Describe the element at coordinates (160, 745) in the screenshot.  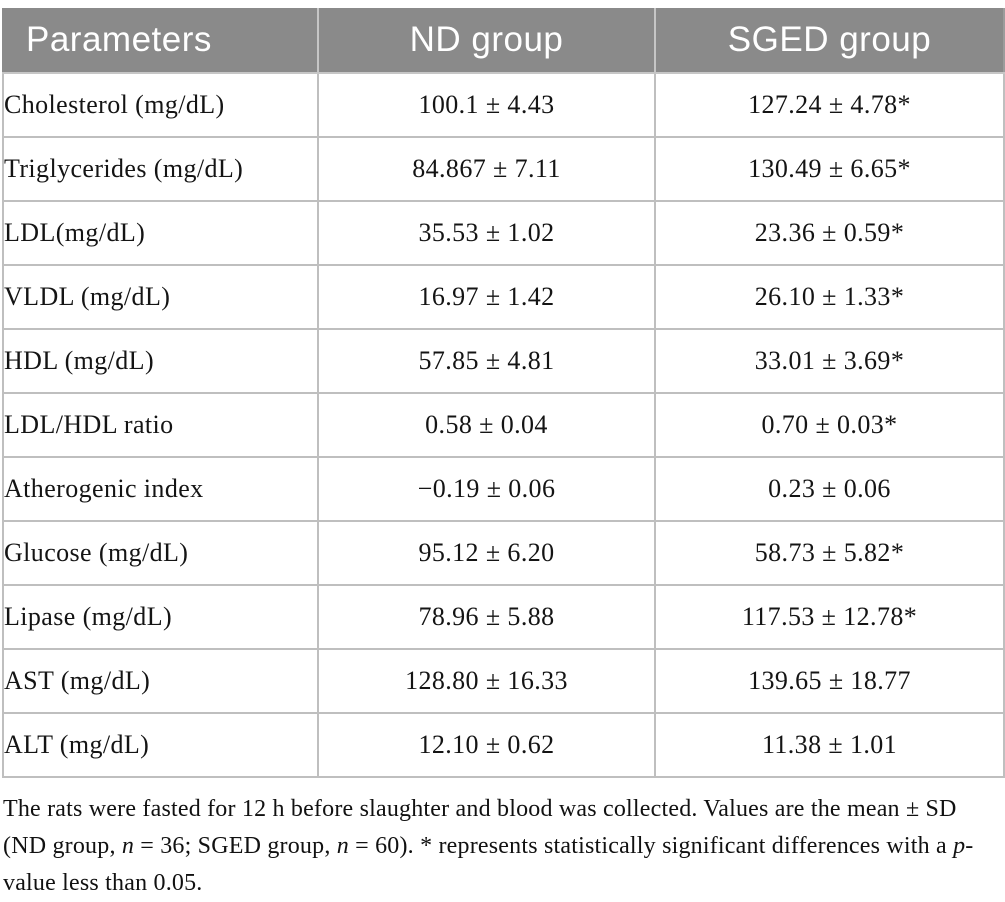
I see `cell-parameter: ALT (mg/dL)` at that location.